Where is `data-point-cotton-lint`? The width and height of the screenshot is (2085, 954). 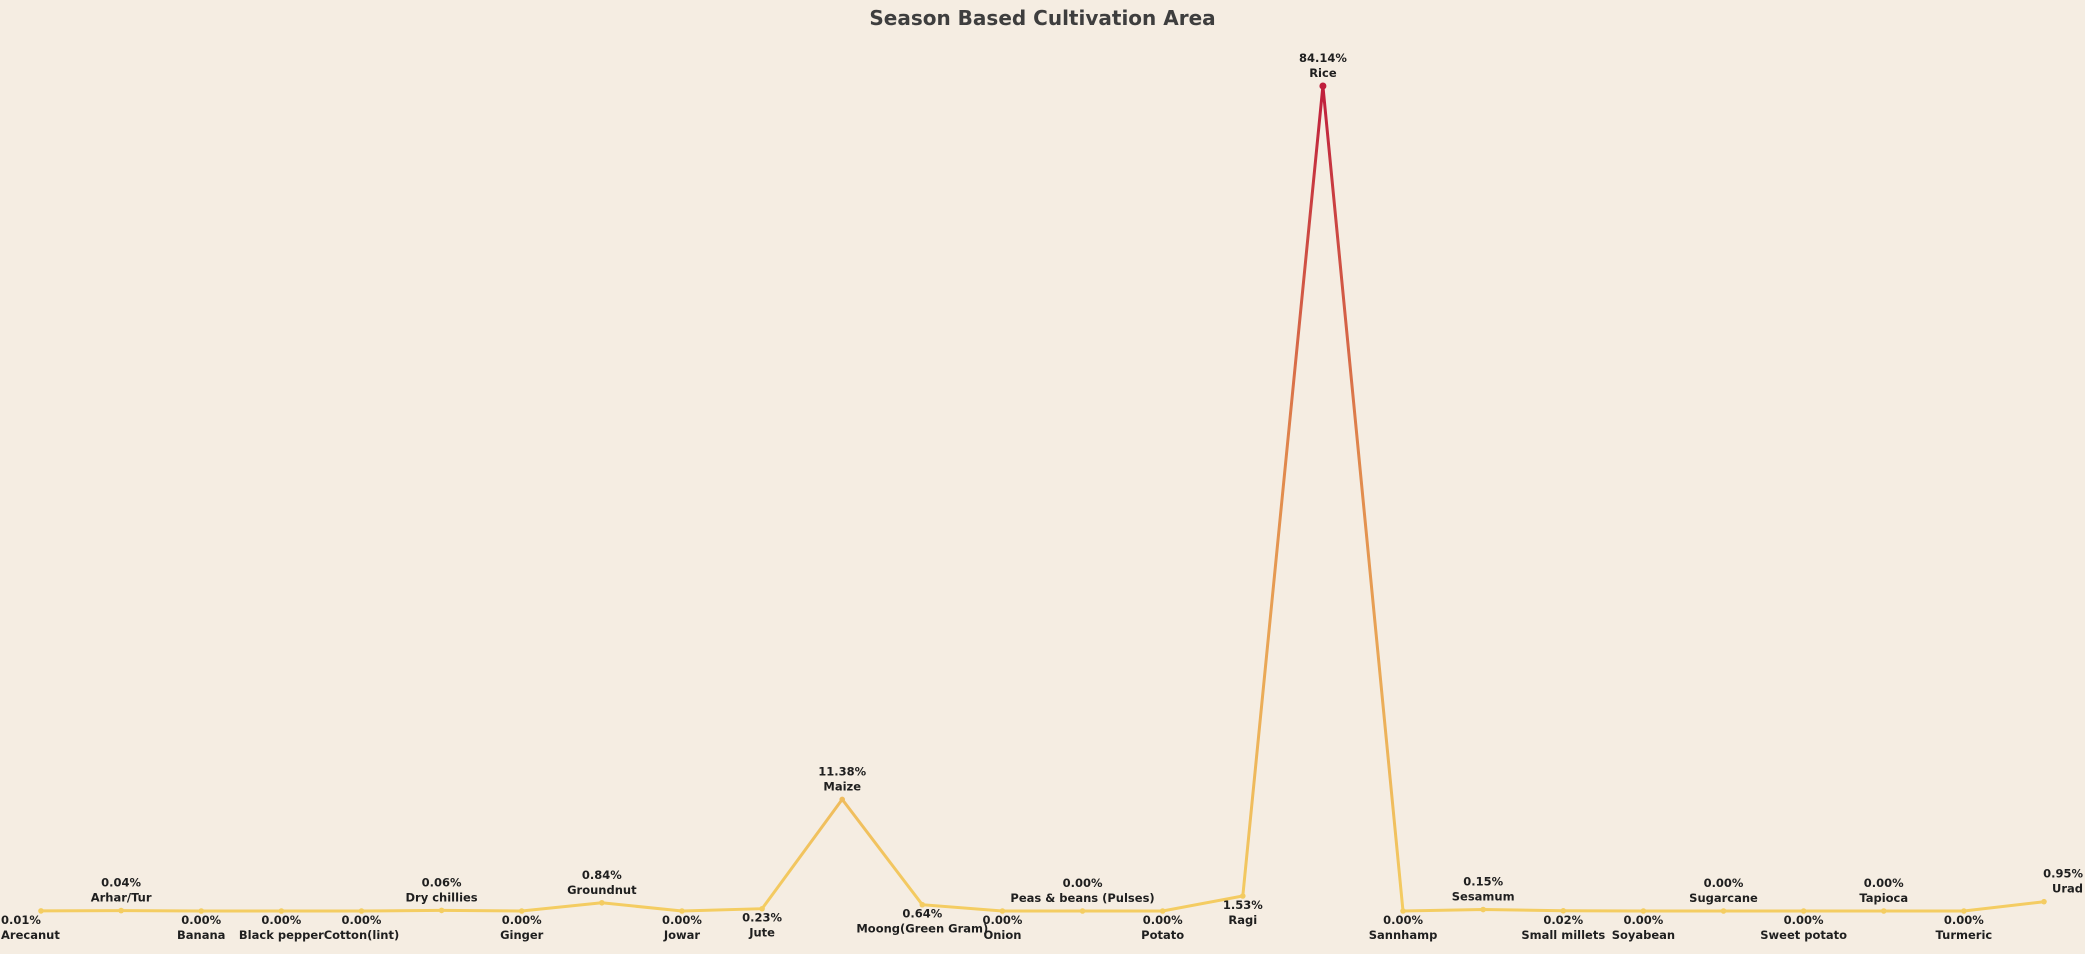 data-point-cotton-lint is located at coordinates (361, 911).